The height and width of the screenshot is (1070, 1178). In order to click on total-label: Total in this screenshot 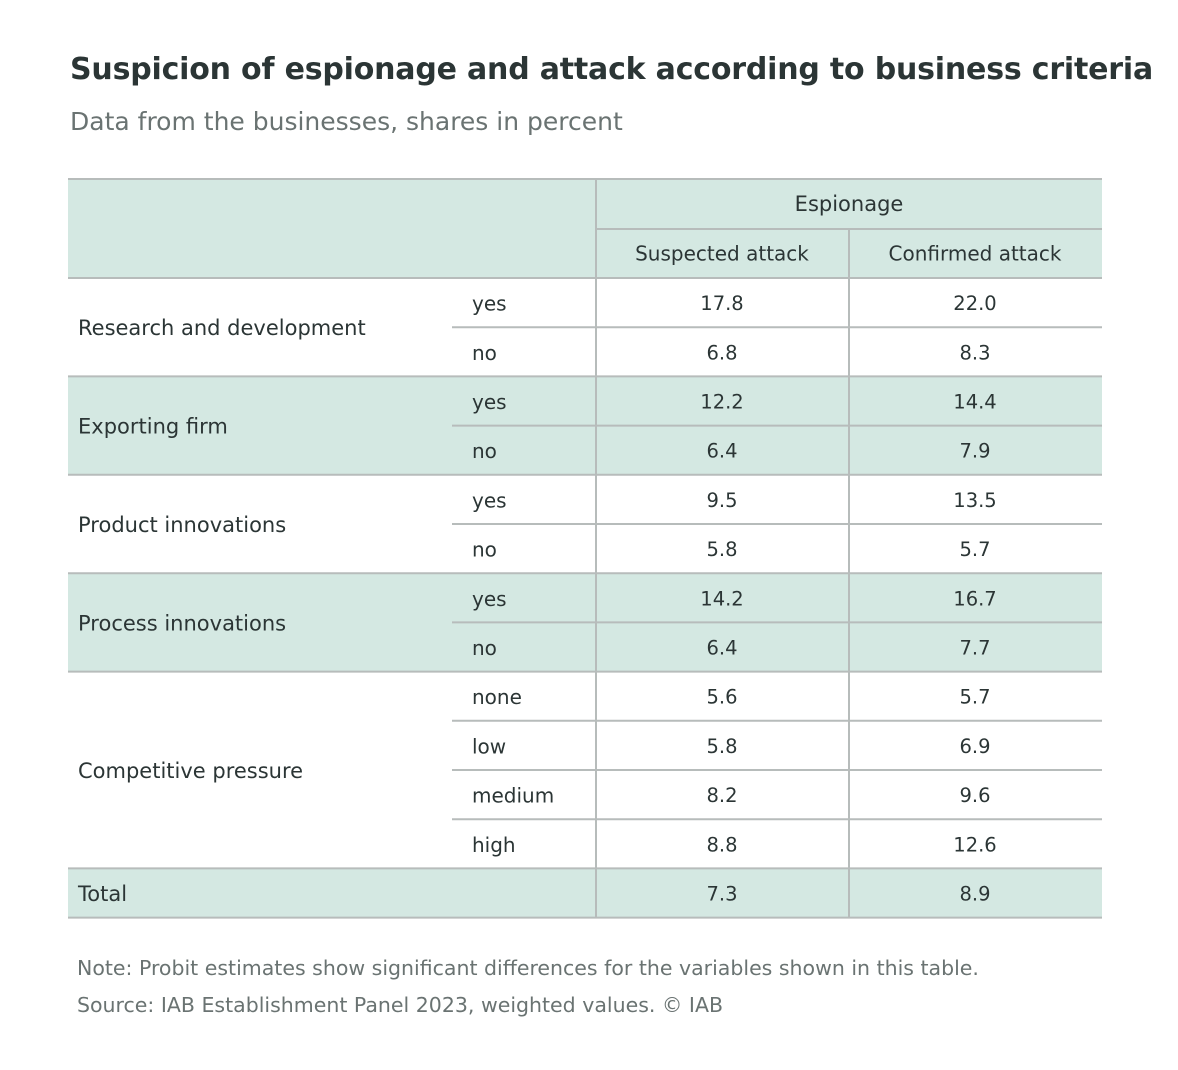, I will do `click(102, 894)`.